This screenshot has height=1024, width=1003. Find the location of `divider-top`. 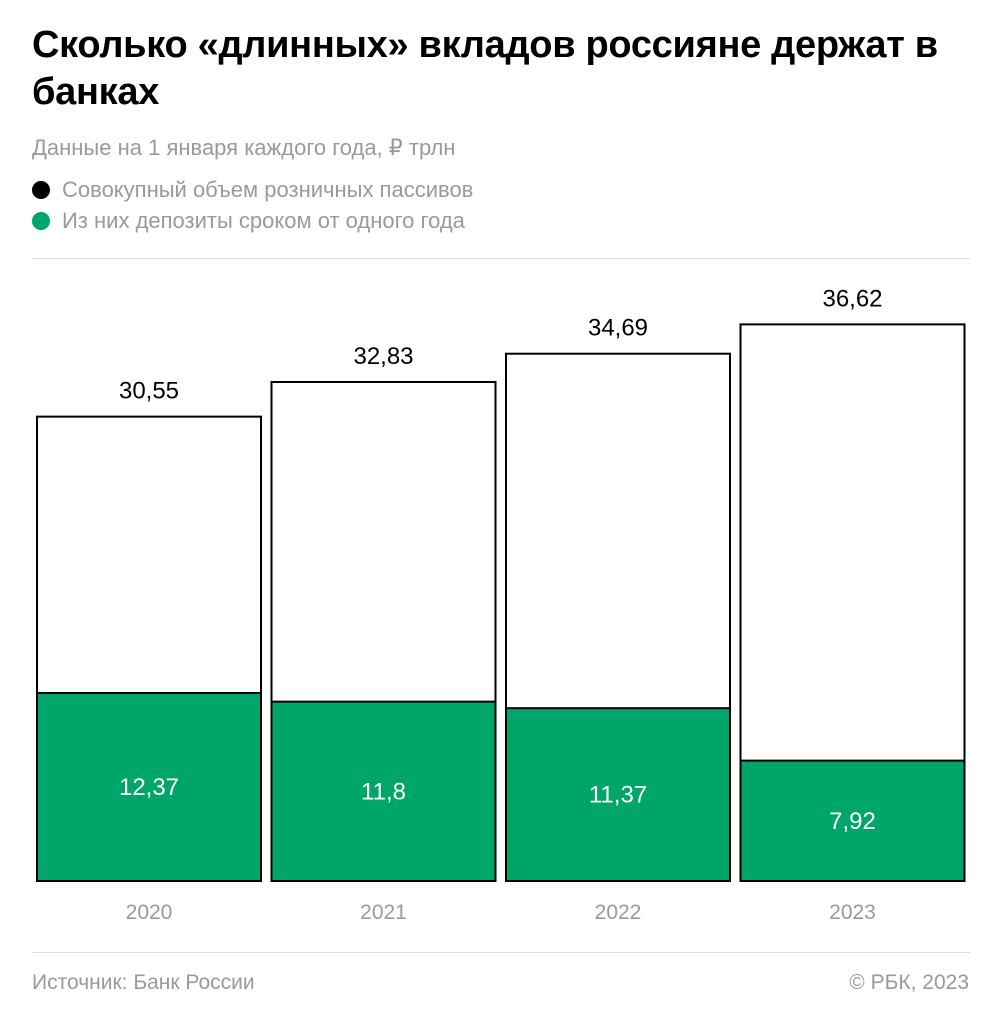

divider-top is located at coordinates (501, 258).